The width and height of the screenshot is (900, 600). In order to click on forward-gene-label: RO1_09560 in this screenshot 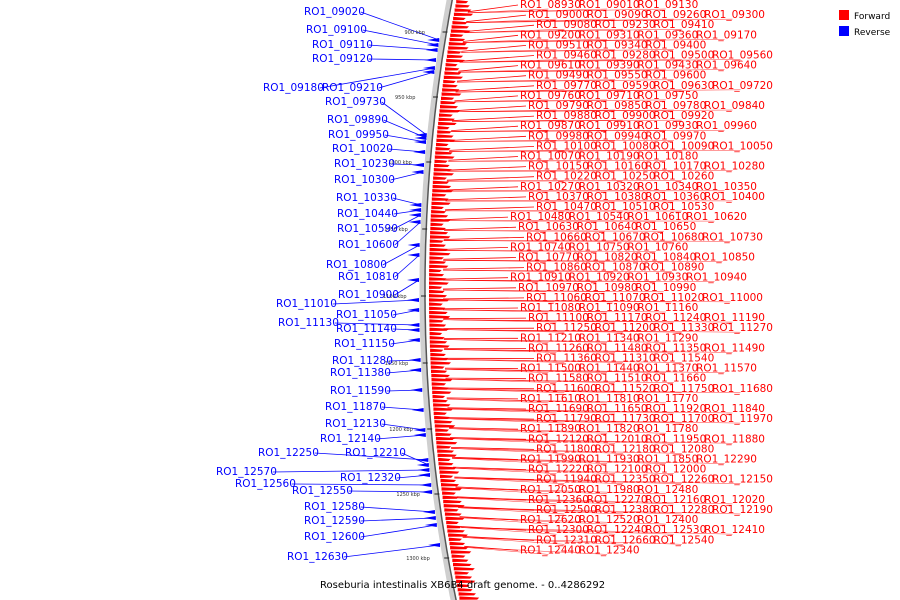, I will do `click(742, 56)`.